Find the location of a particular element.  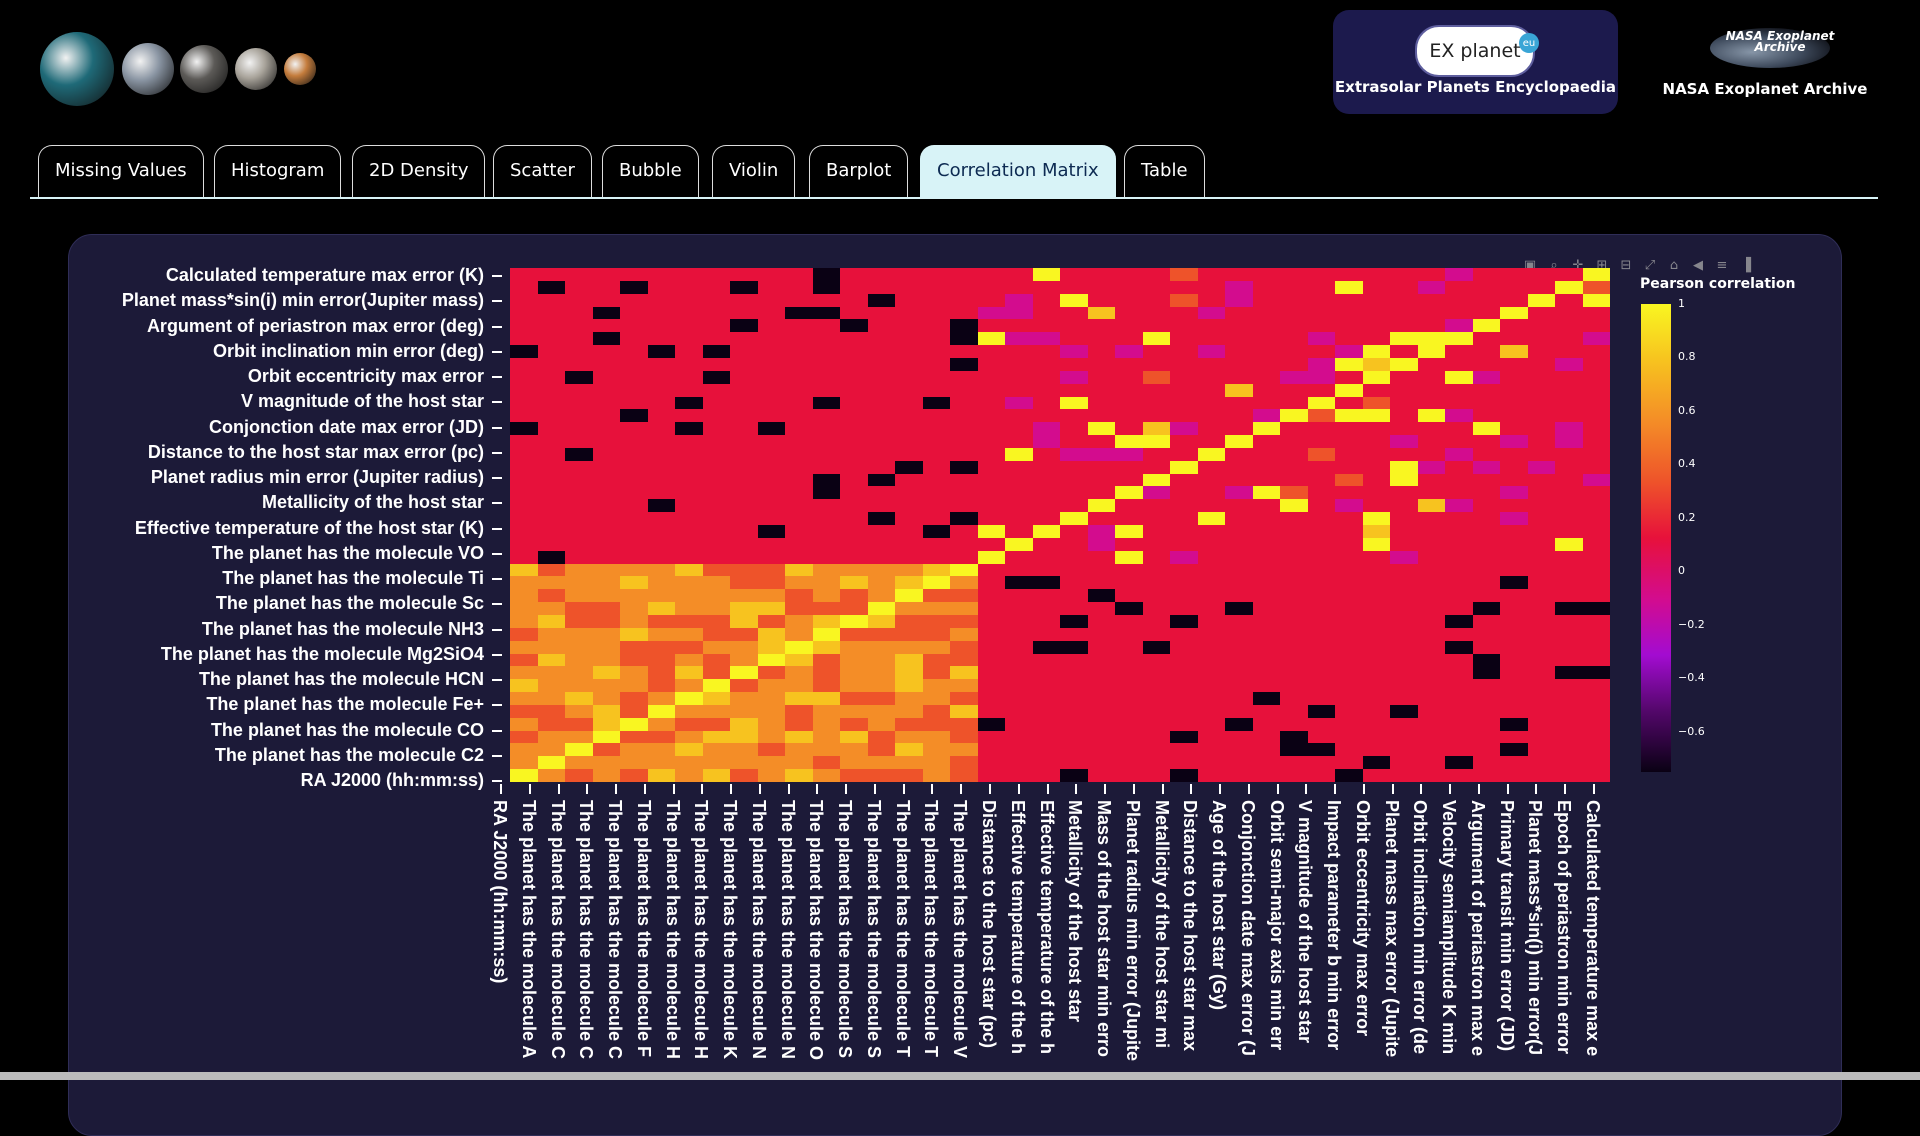

home-icon: ⌂ is located at coordinates (1674, 265).